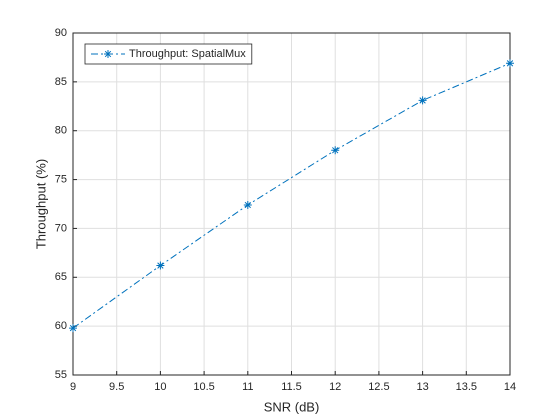 Image resolution: width=560 pixels, height=420 pixels. I want to click on x-tick-label: 13.5, so click(466, 387).